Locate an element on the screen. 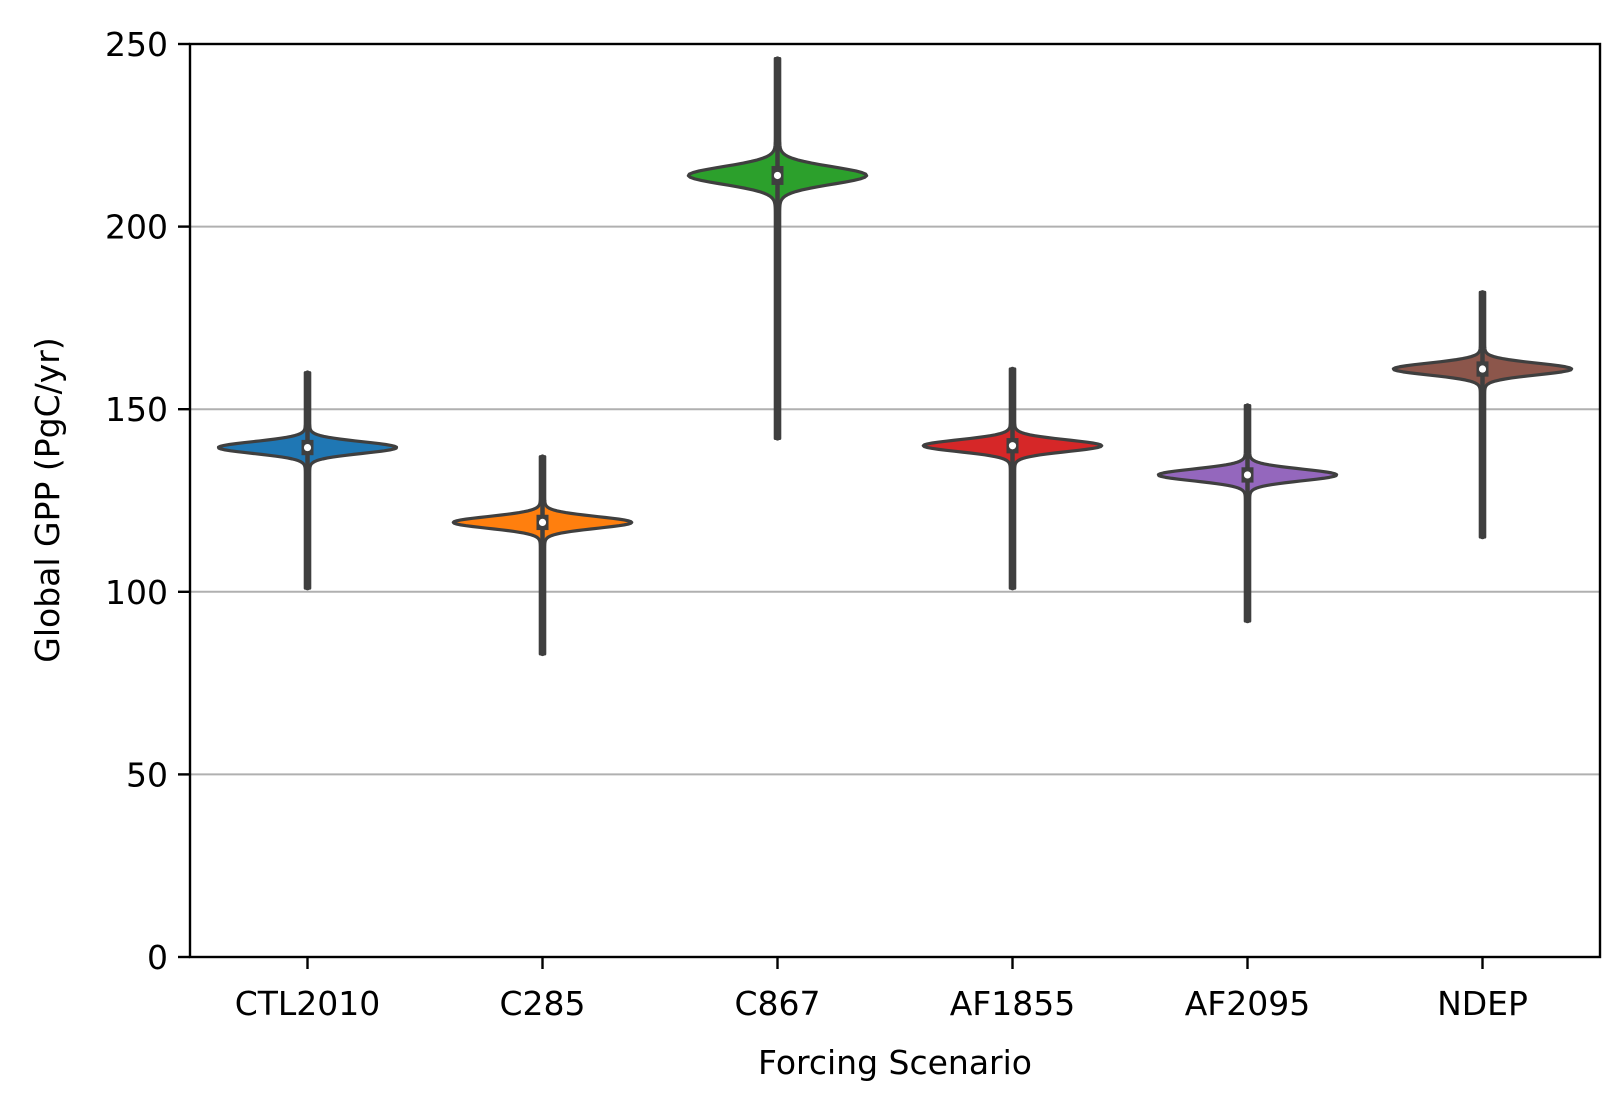  x-axis-title: Forcing Scenario is located at coordinates (895, 1062).